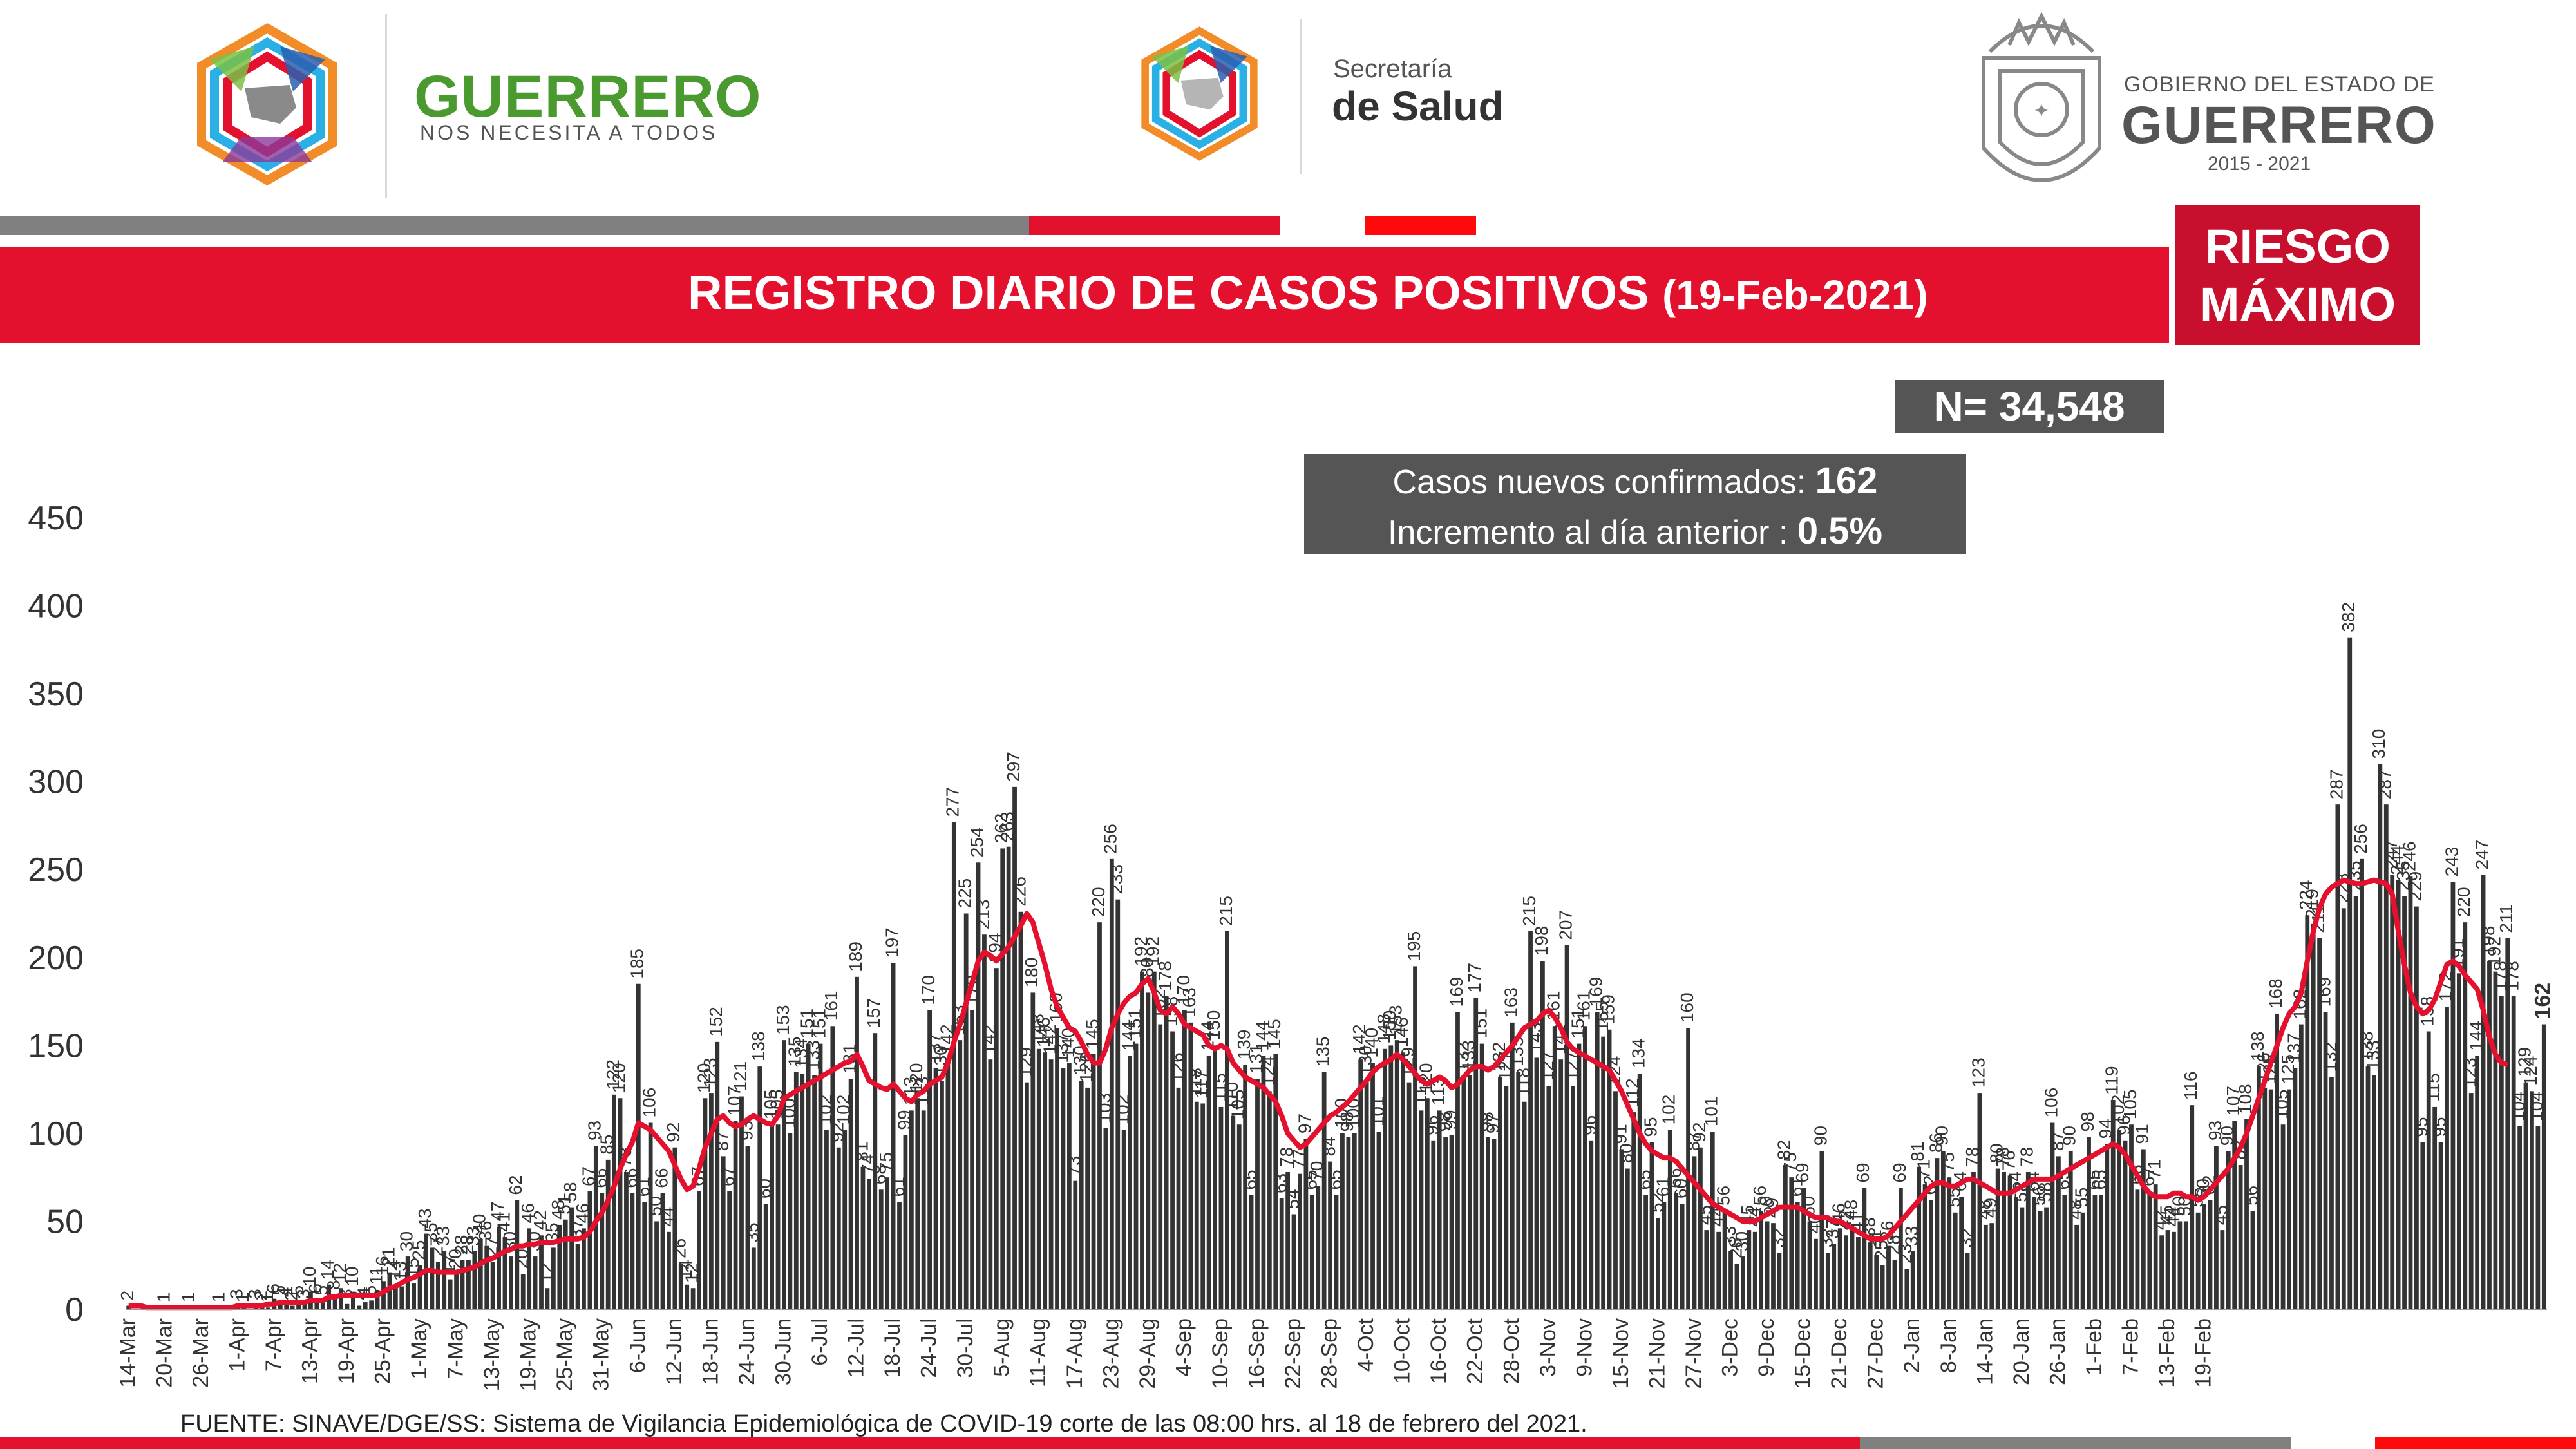 Image resolution: width=2576 pixels, height=1449 pixels. I want to click on title-bar, so click(1084, 295).